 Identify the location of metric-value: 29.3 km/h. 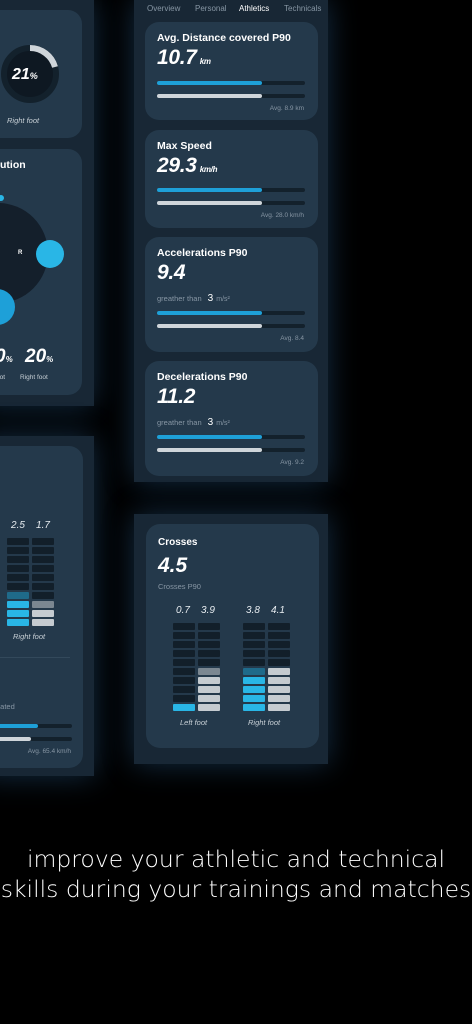
(187, 165).